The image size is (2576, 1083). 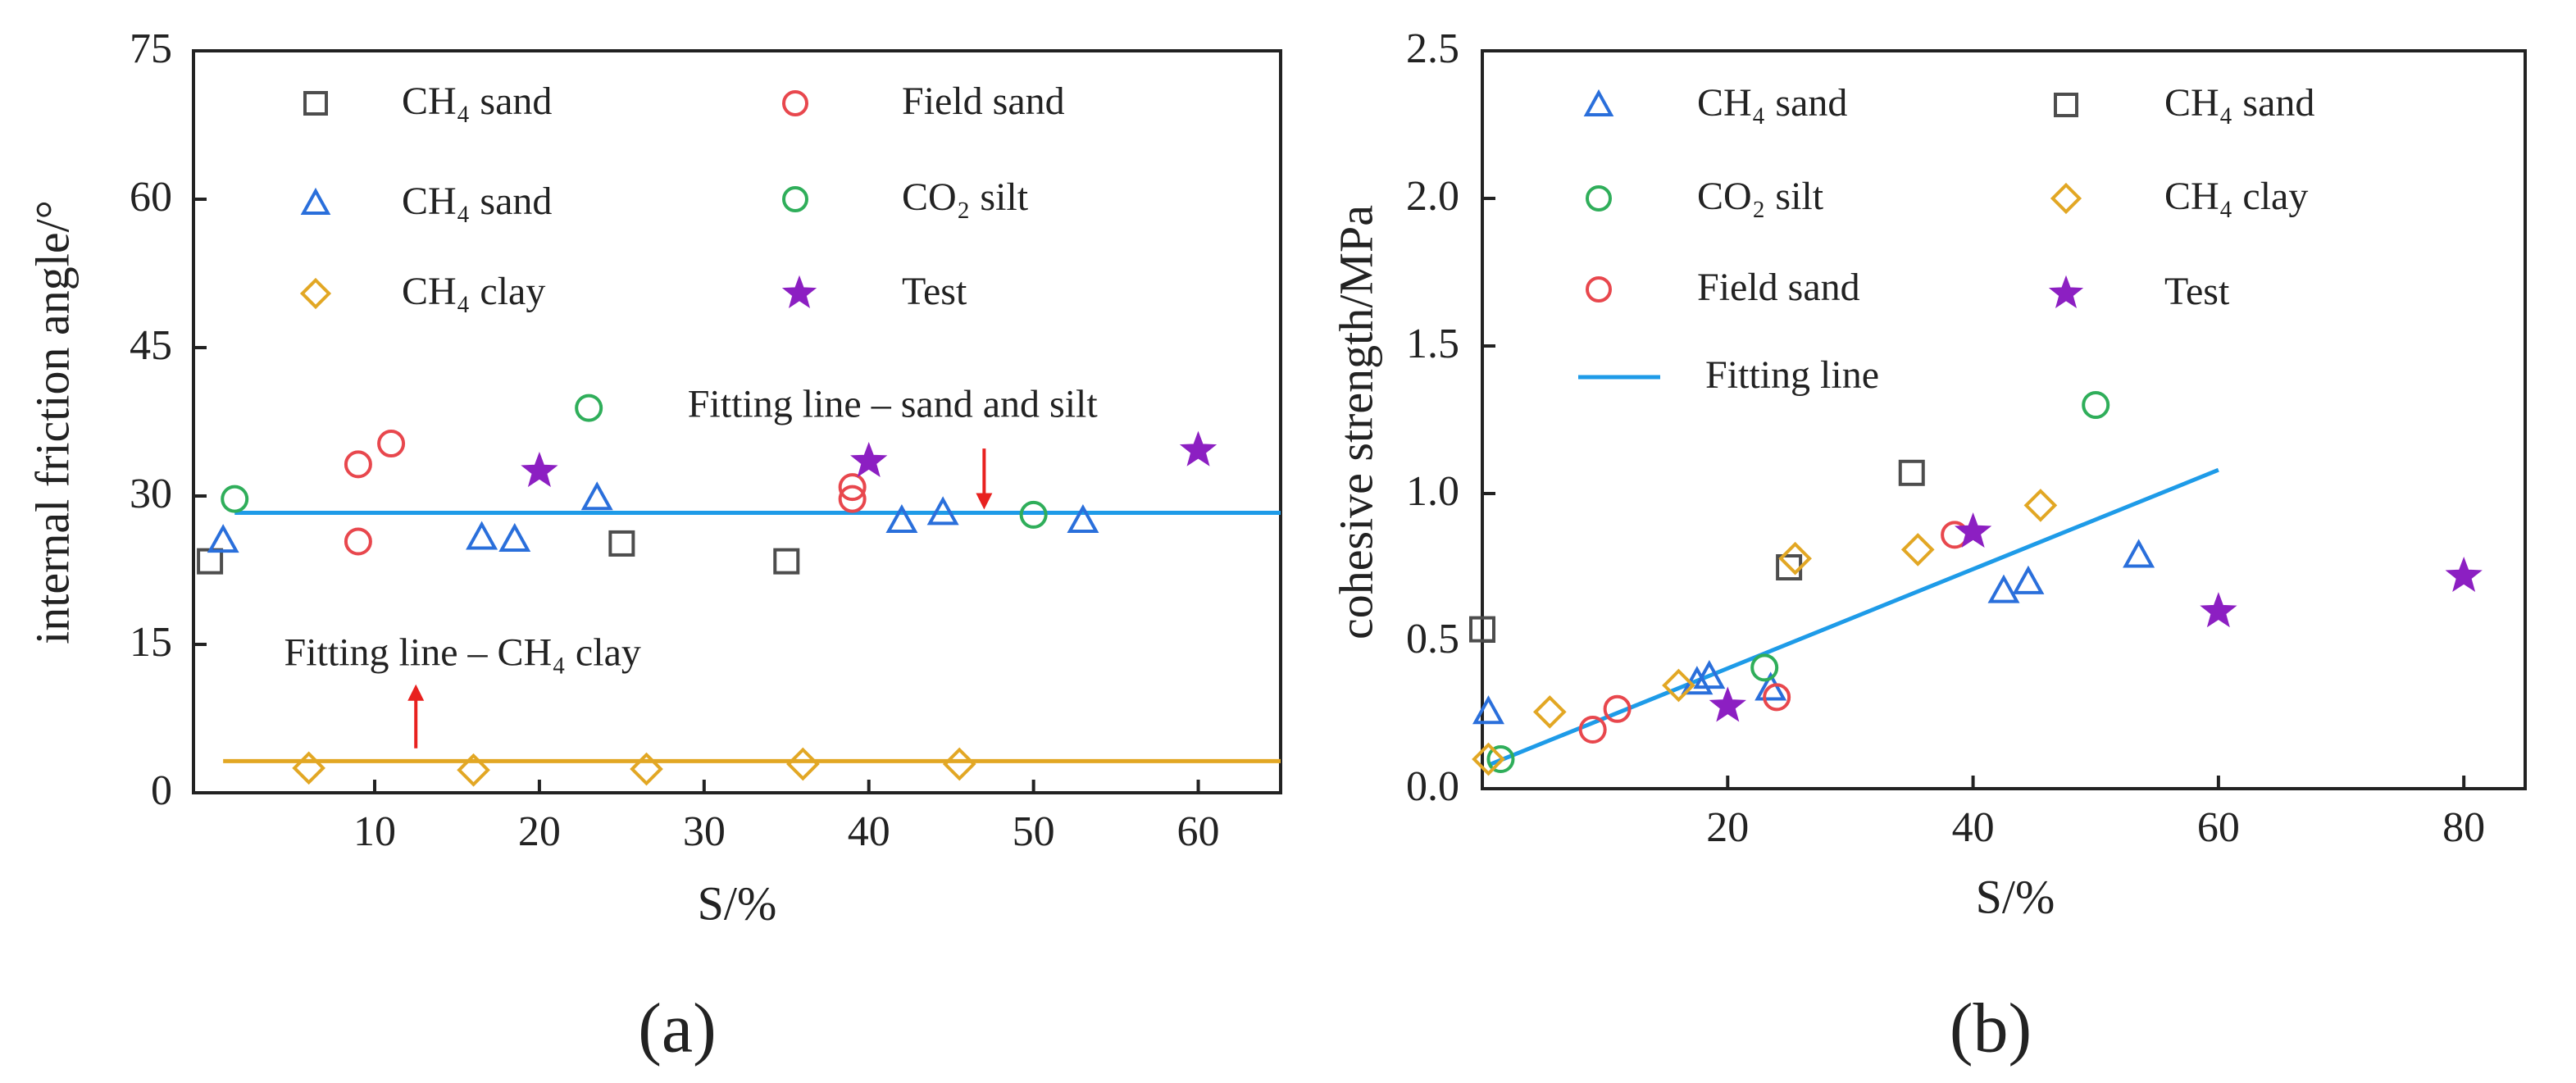 What do you see at coordinates (477, 101) in the screenshot?
I see `legend-label-ch4_sand_a: CH₄ sand` at bounding box center [477, 101].